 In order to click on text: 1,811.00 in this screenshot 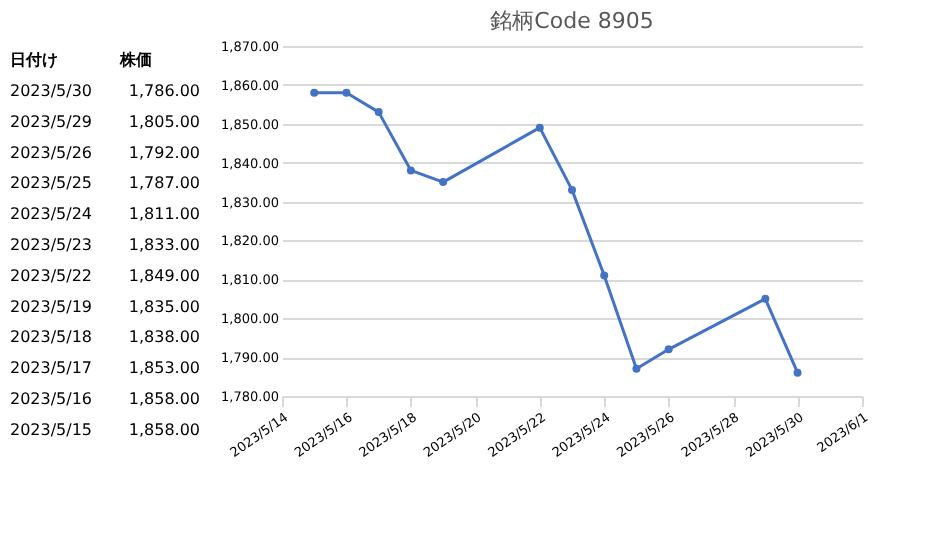, I will do `click(164, 214)`.